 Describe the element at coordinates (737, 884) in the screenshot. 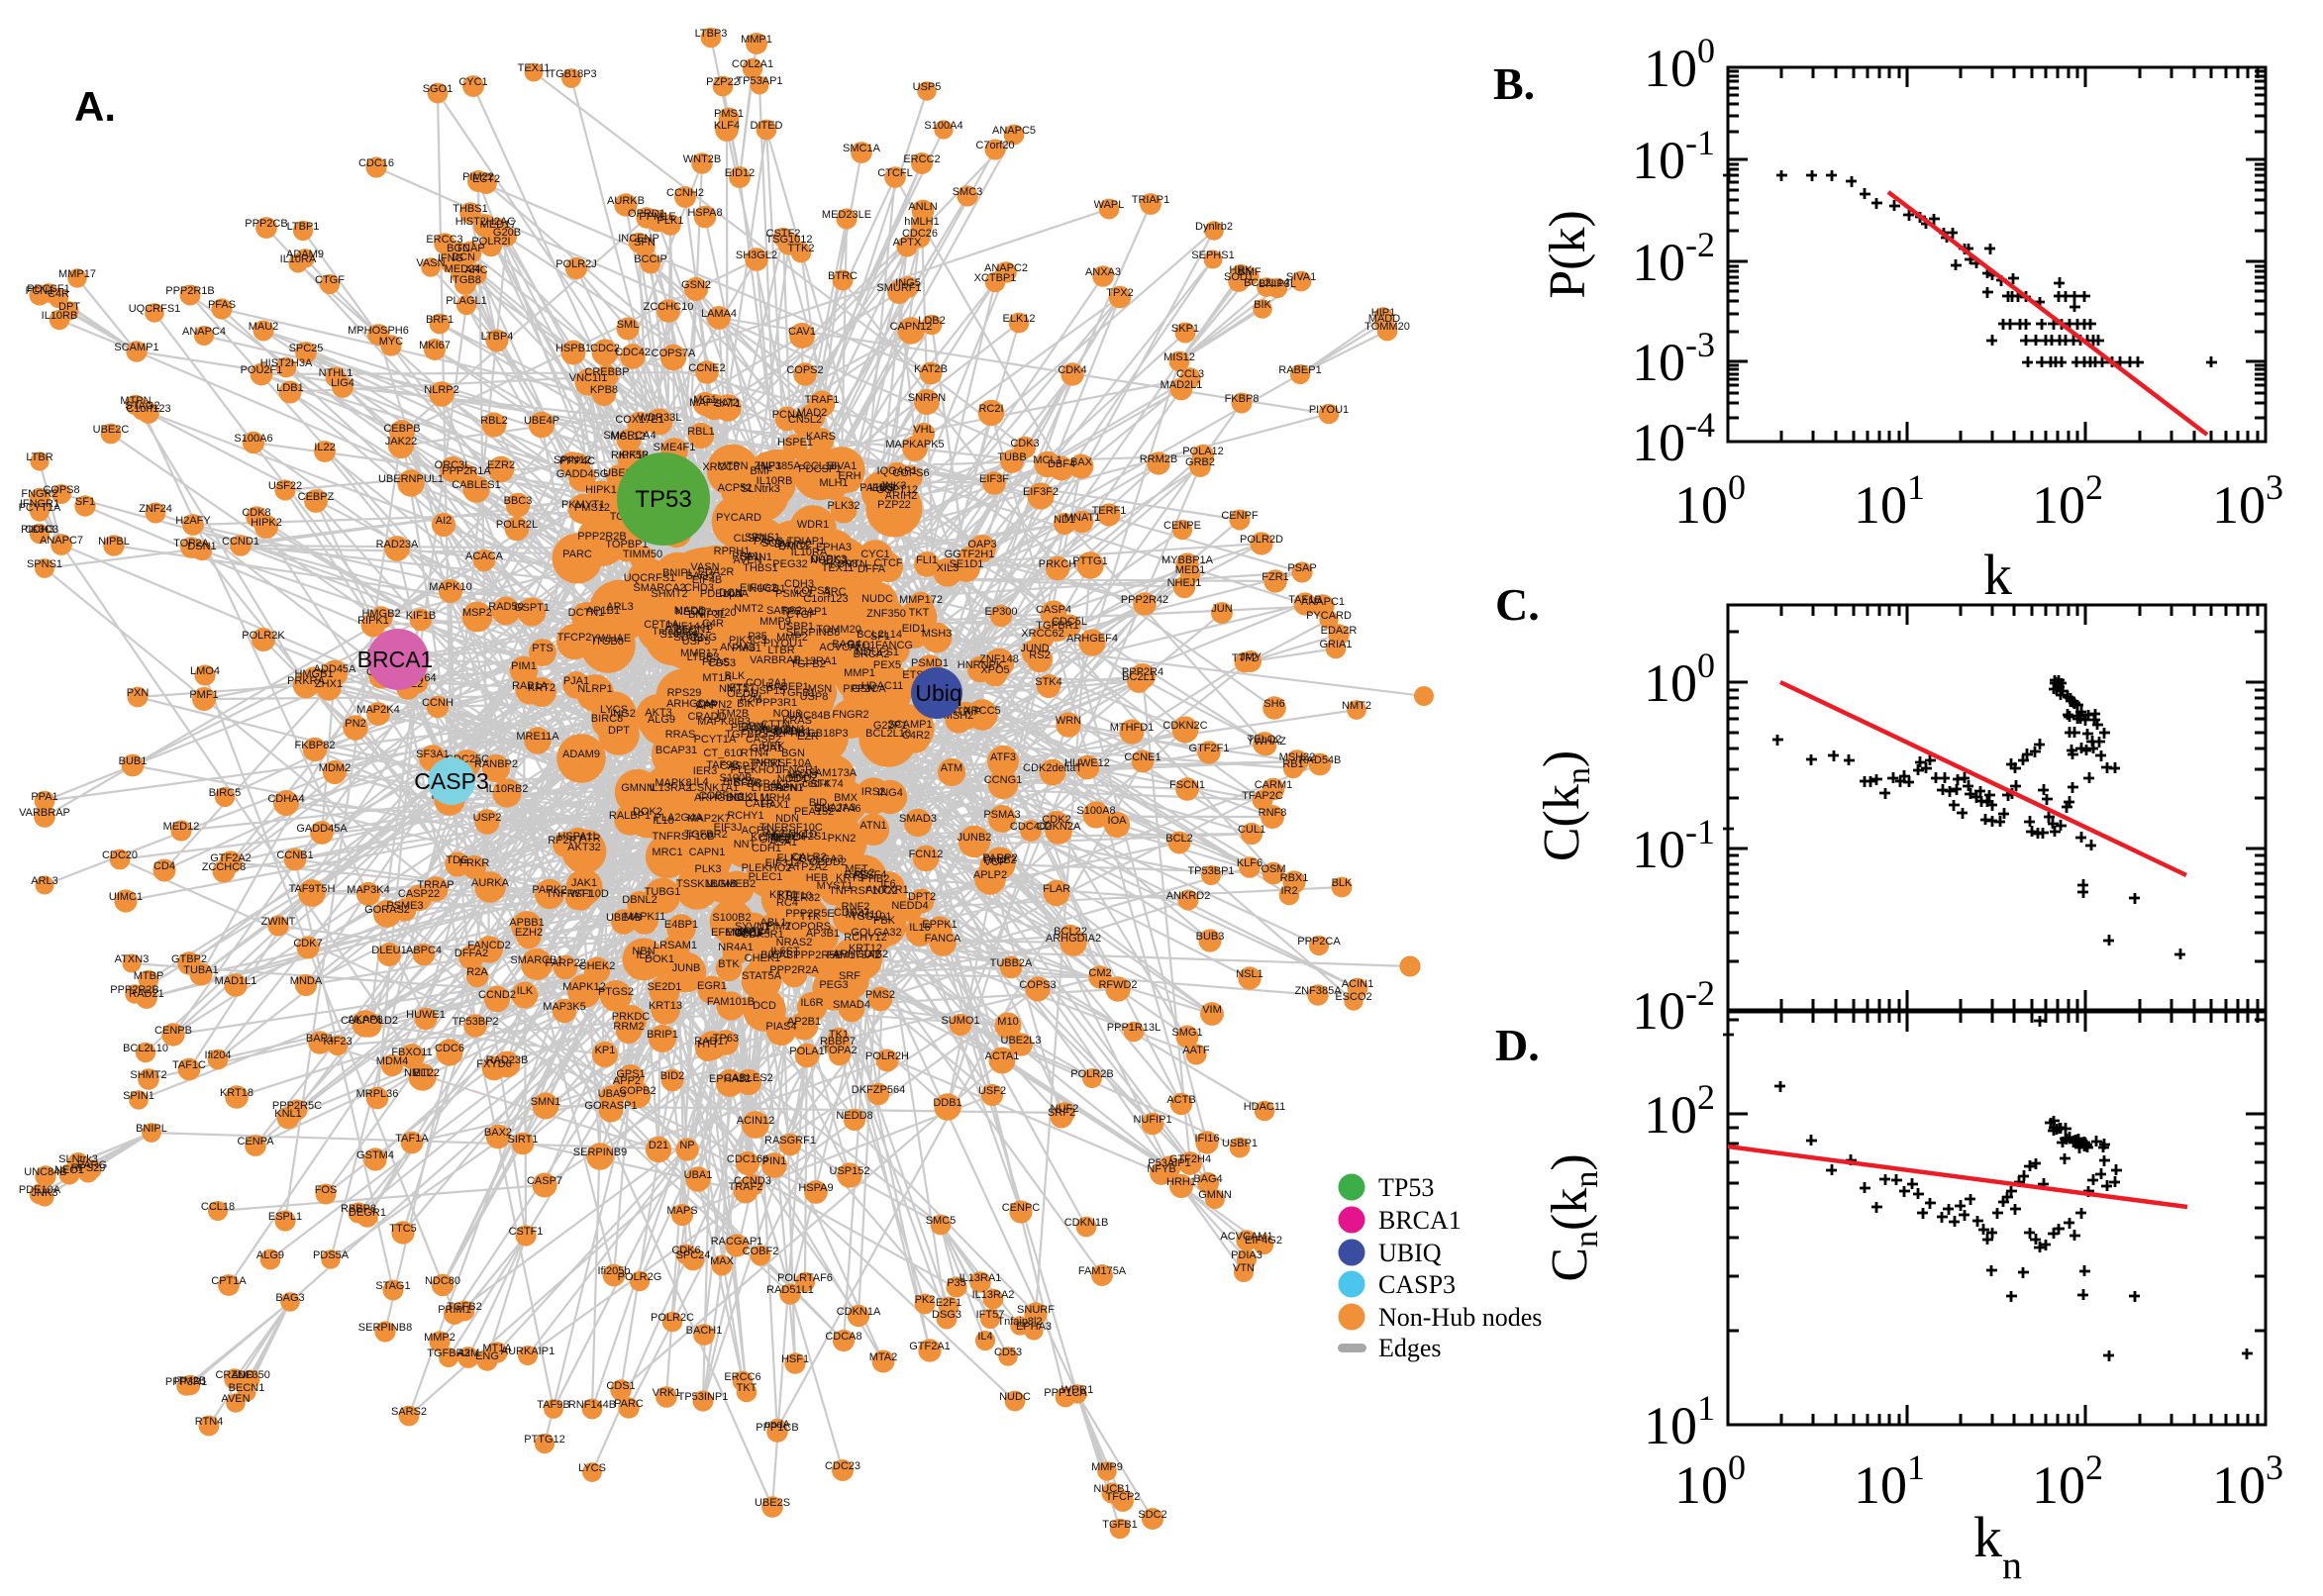

I see `svg-text: GMEB2` at that location.